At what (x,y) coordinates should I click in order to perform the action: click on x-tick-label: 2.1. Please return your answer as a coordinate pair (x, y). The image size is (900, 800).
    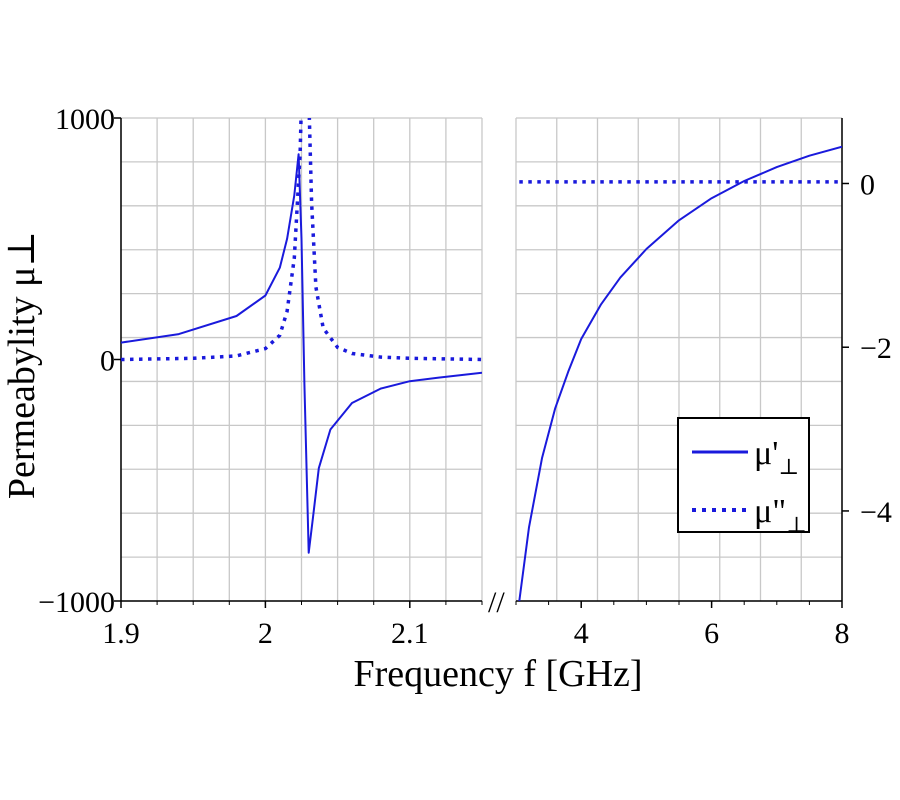
    Looking at the image, I should click on (410, 633).